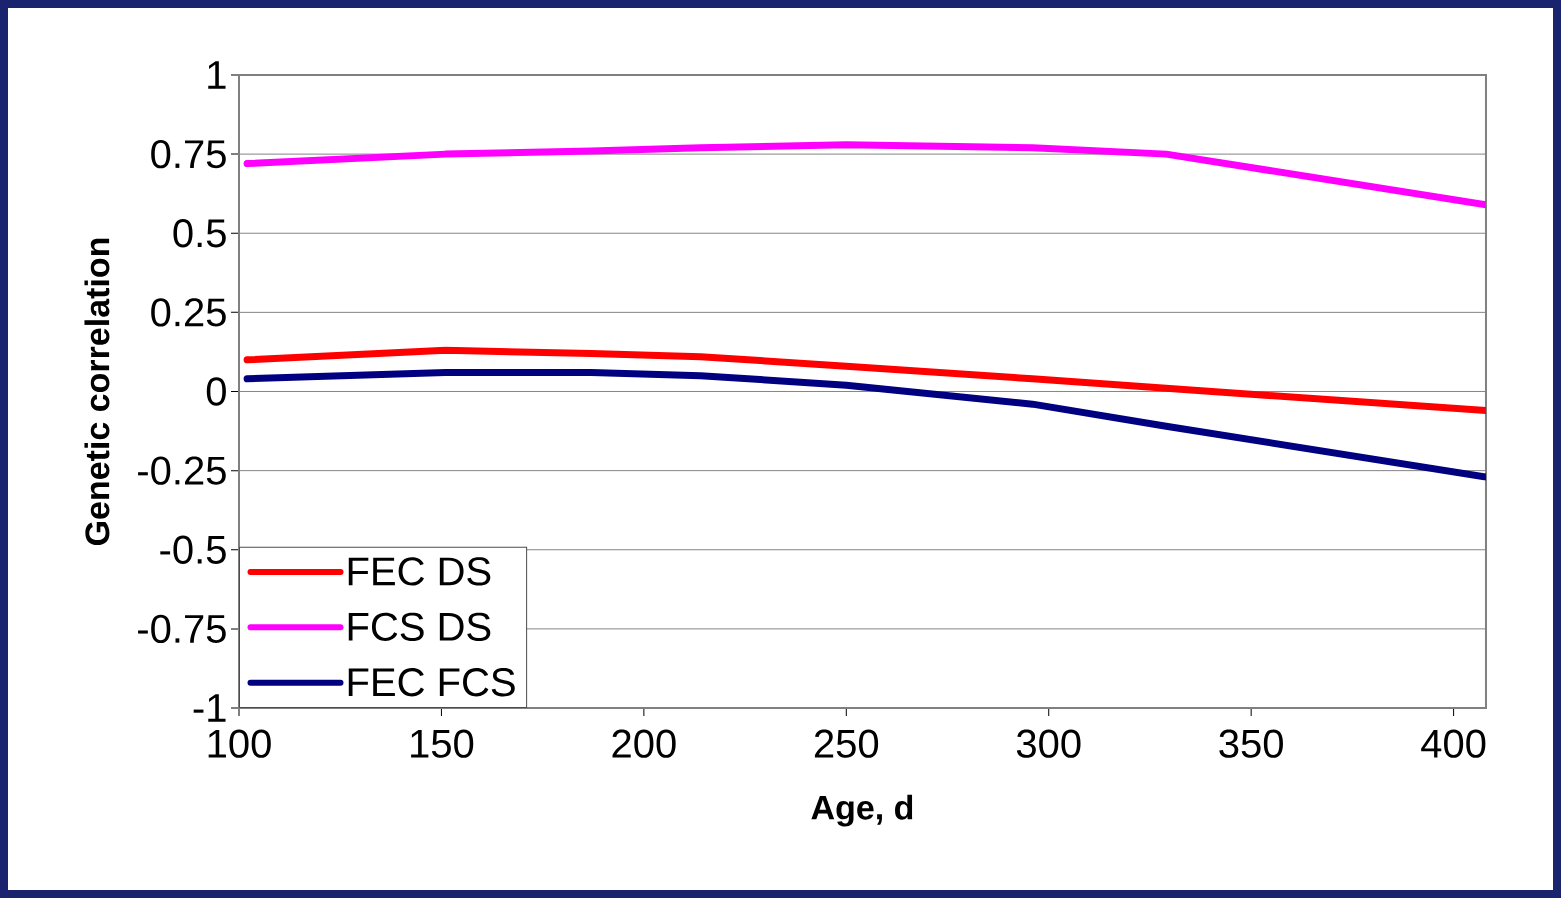 Image resolution: width=1561 pixels, height=898 pixels. I want to click on x-tick-label: 350, so click(1251, 743).